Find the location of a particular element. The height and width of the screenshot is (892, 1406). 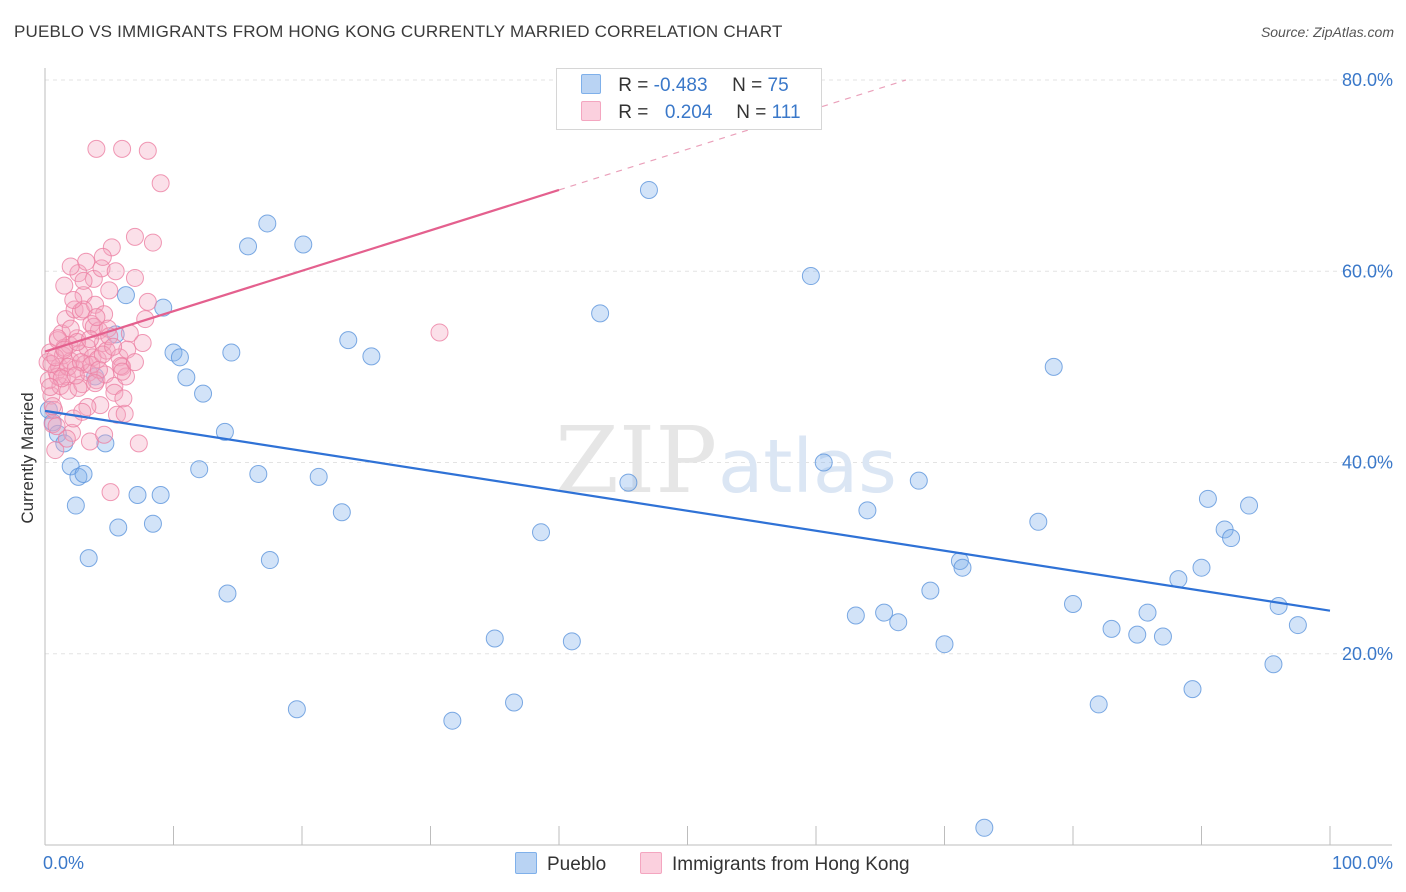

x-tick-label: 100.0% is located at coordinates (1362, 863).